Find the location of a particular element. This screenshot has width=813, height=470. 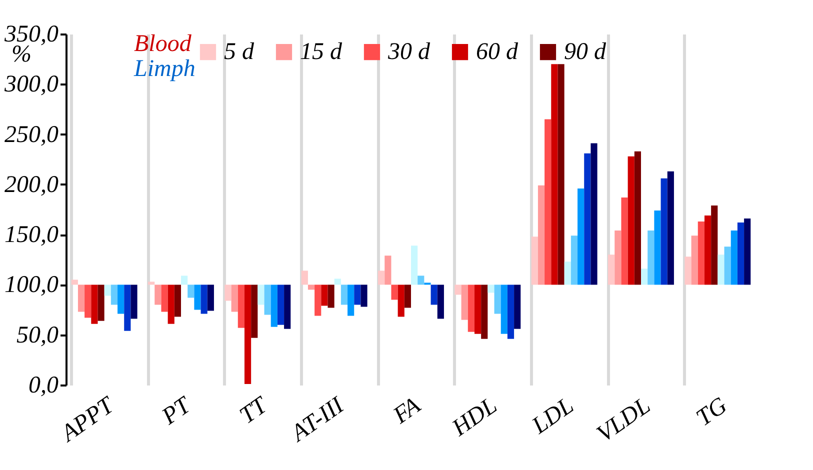

y-tick-label: 100,0 is located at coordinates (31, 285).